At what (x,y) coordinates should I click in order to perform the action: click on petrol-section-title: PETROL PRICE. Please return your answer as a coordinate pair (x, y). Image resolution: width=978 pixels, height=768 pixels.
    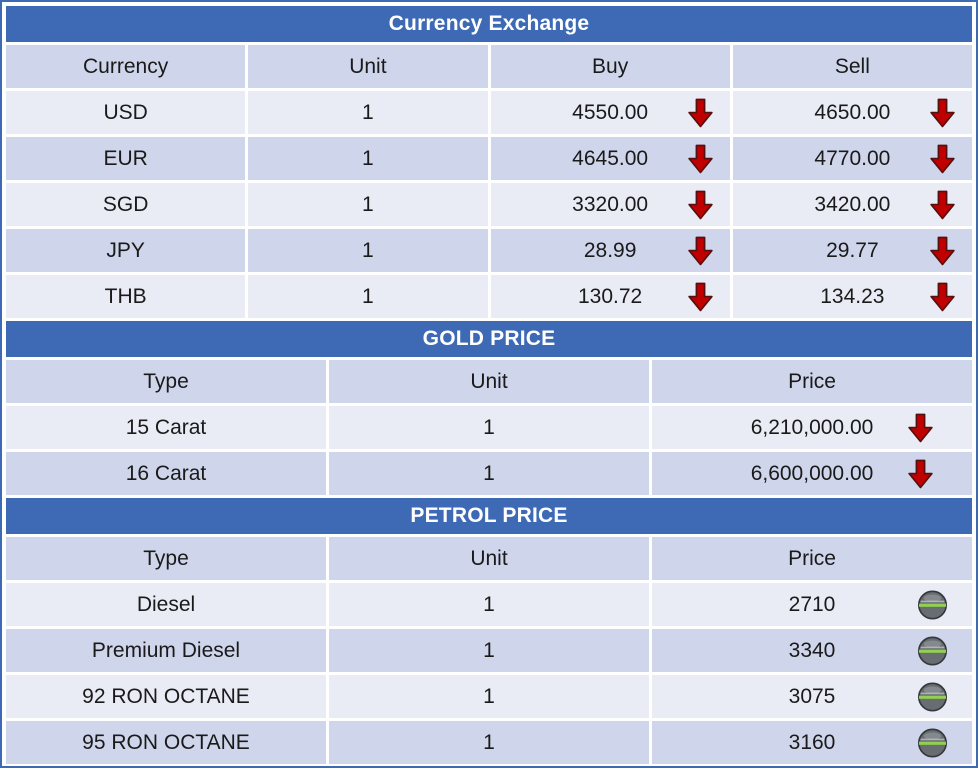
    Looking at the image, I should click on (489, 515).